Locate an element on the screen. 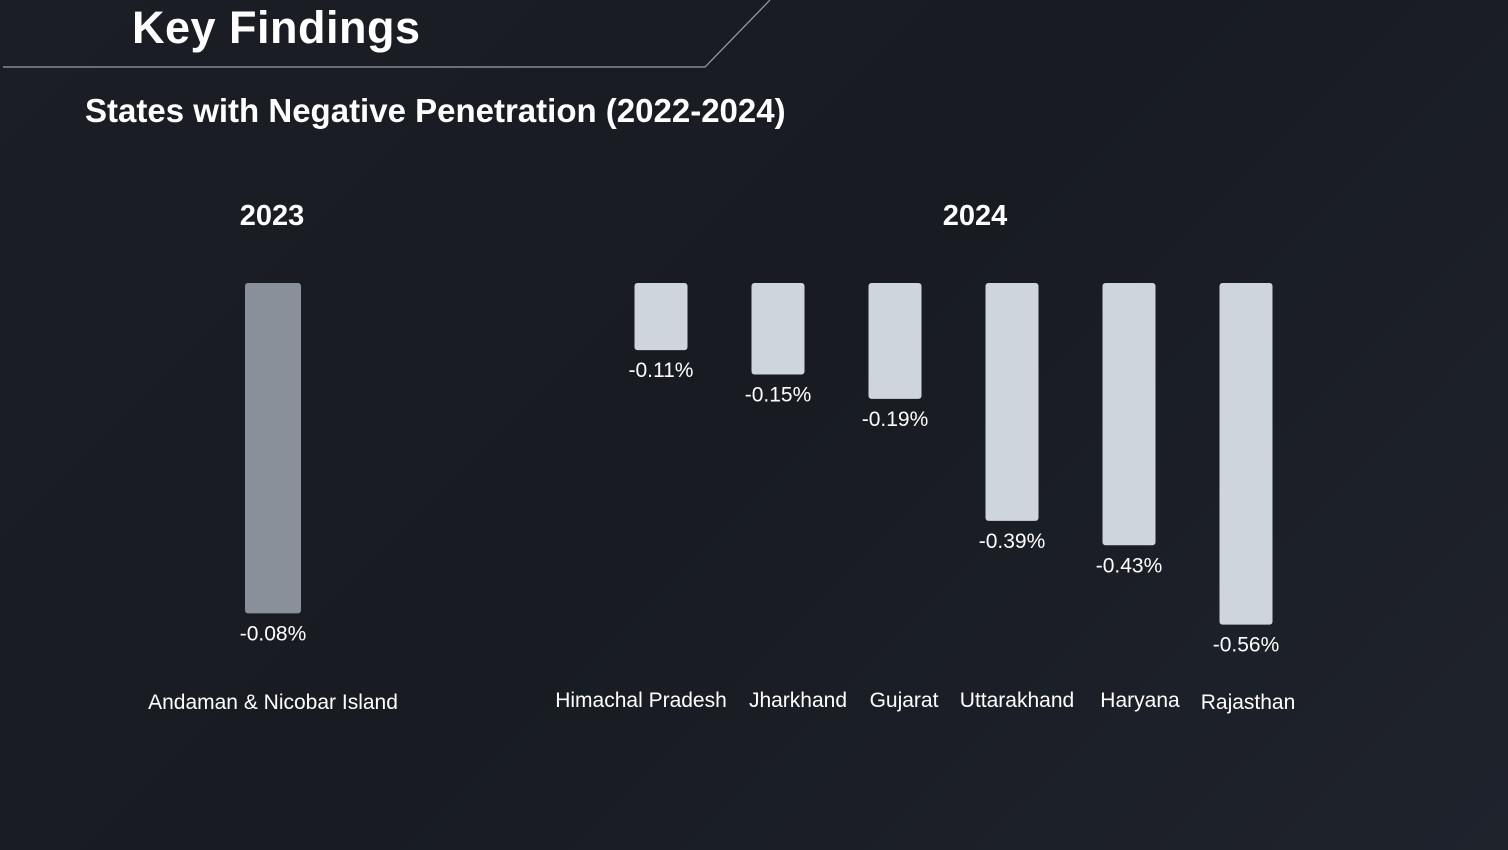 The width and height of the screenshot is (1508, 850). chart-title-2023: 2023 is located at coordinates (272, 216).